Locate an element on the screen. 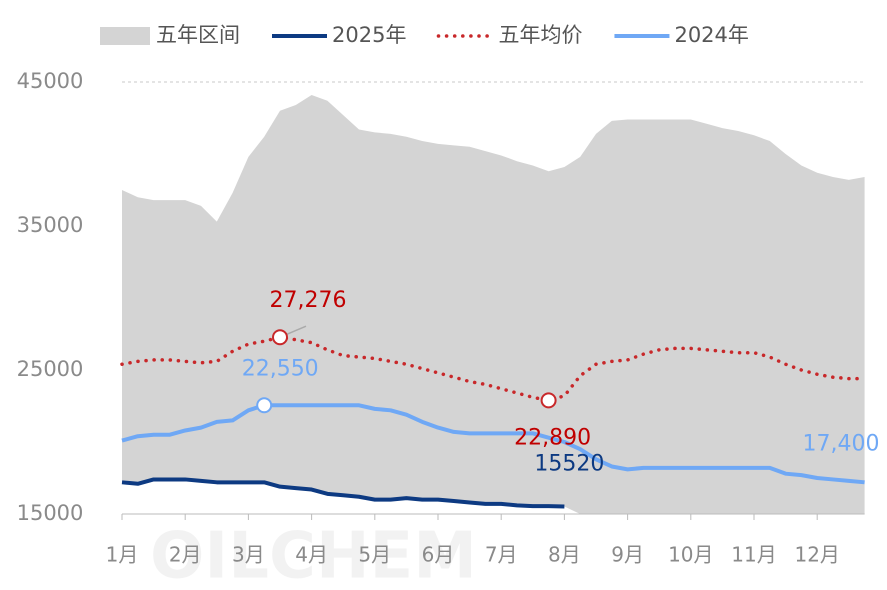 This screenshot has height=590, width=887. x-tick-label: 2月 is located at coordinates (185, 555).